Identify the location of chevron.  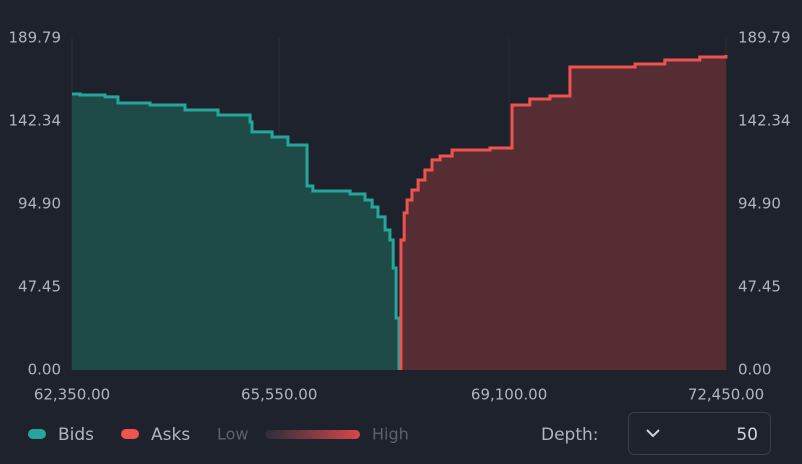
(653, 433).